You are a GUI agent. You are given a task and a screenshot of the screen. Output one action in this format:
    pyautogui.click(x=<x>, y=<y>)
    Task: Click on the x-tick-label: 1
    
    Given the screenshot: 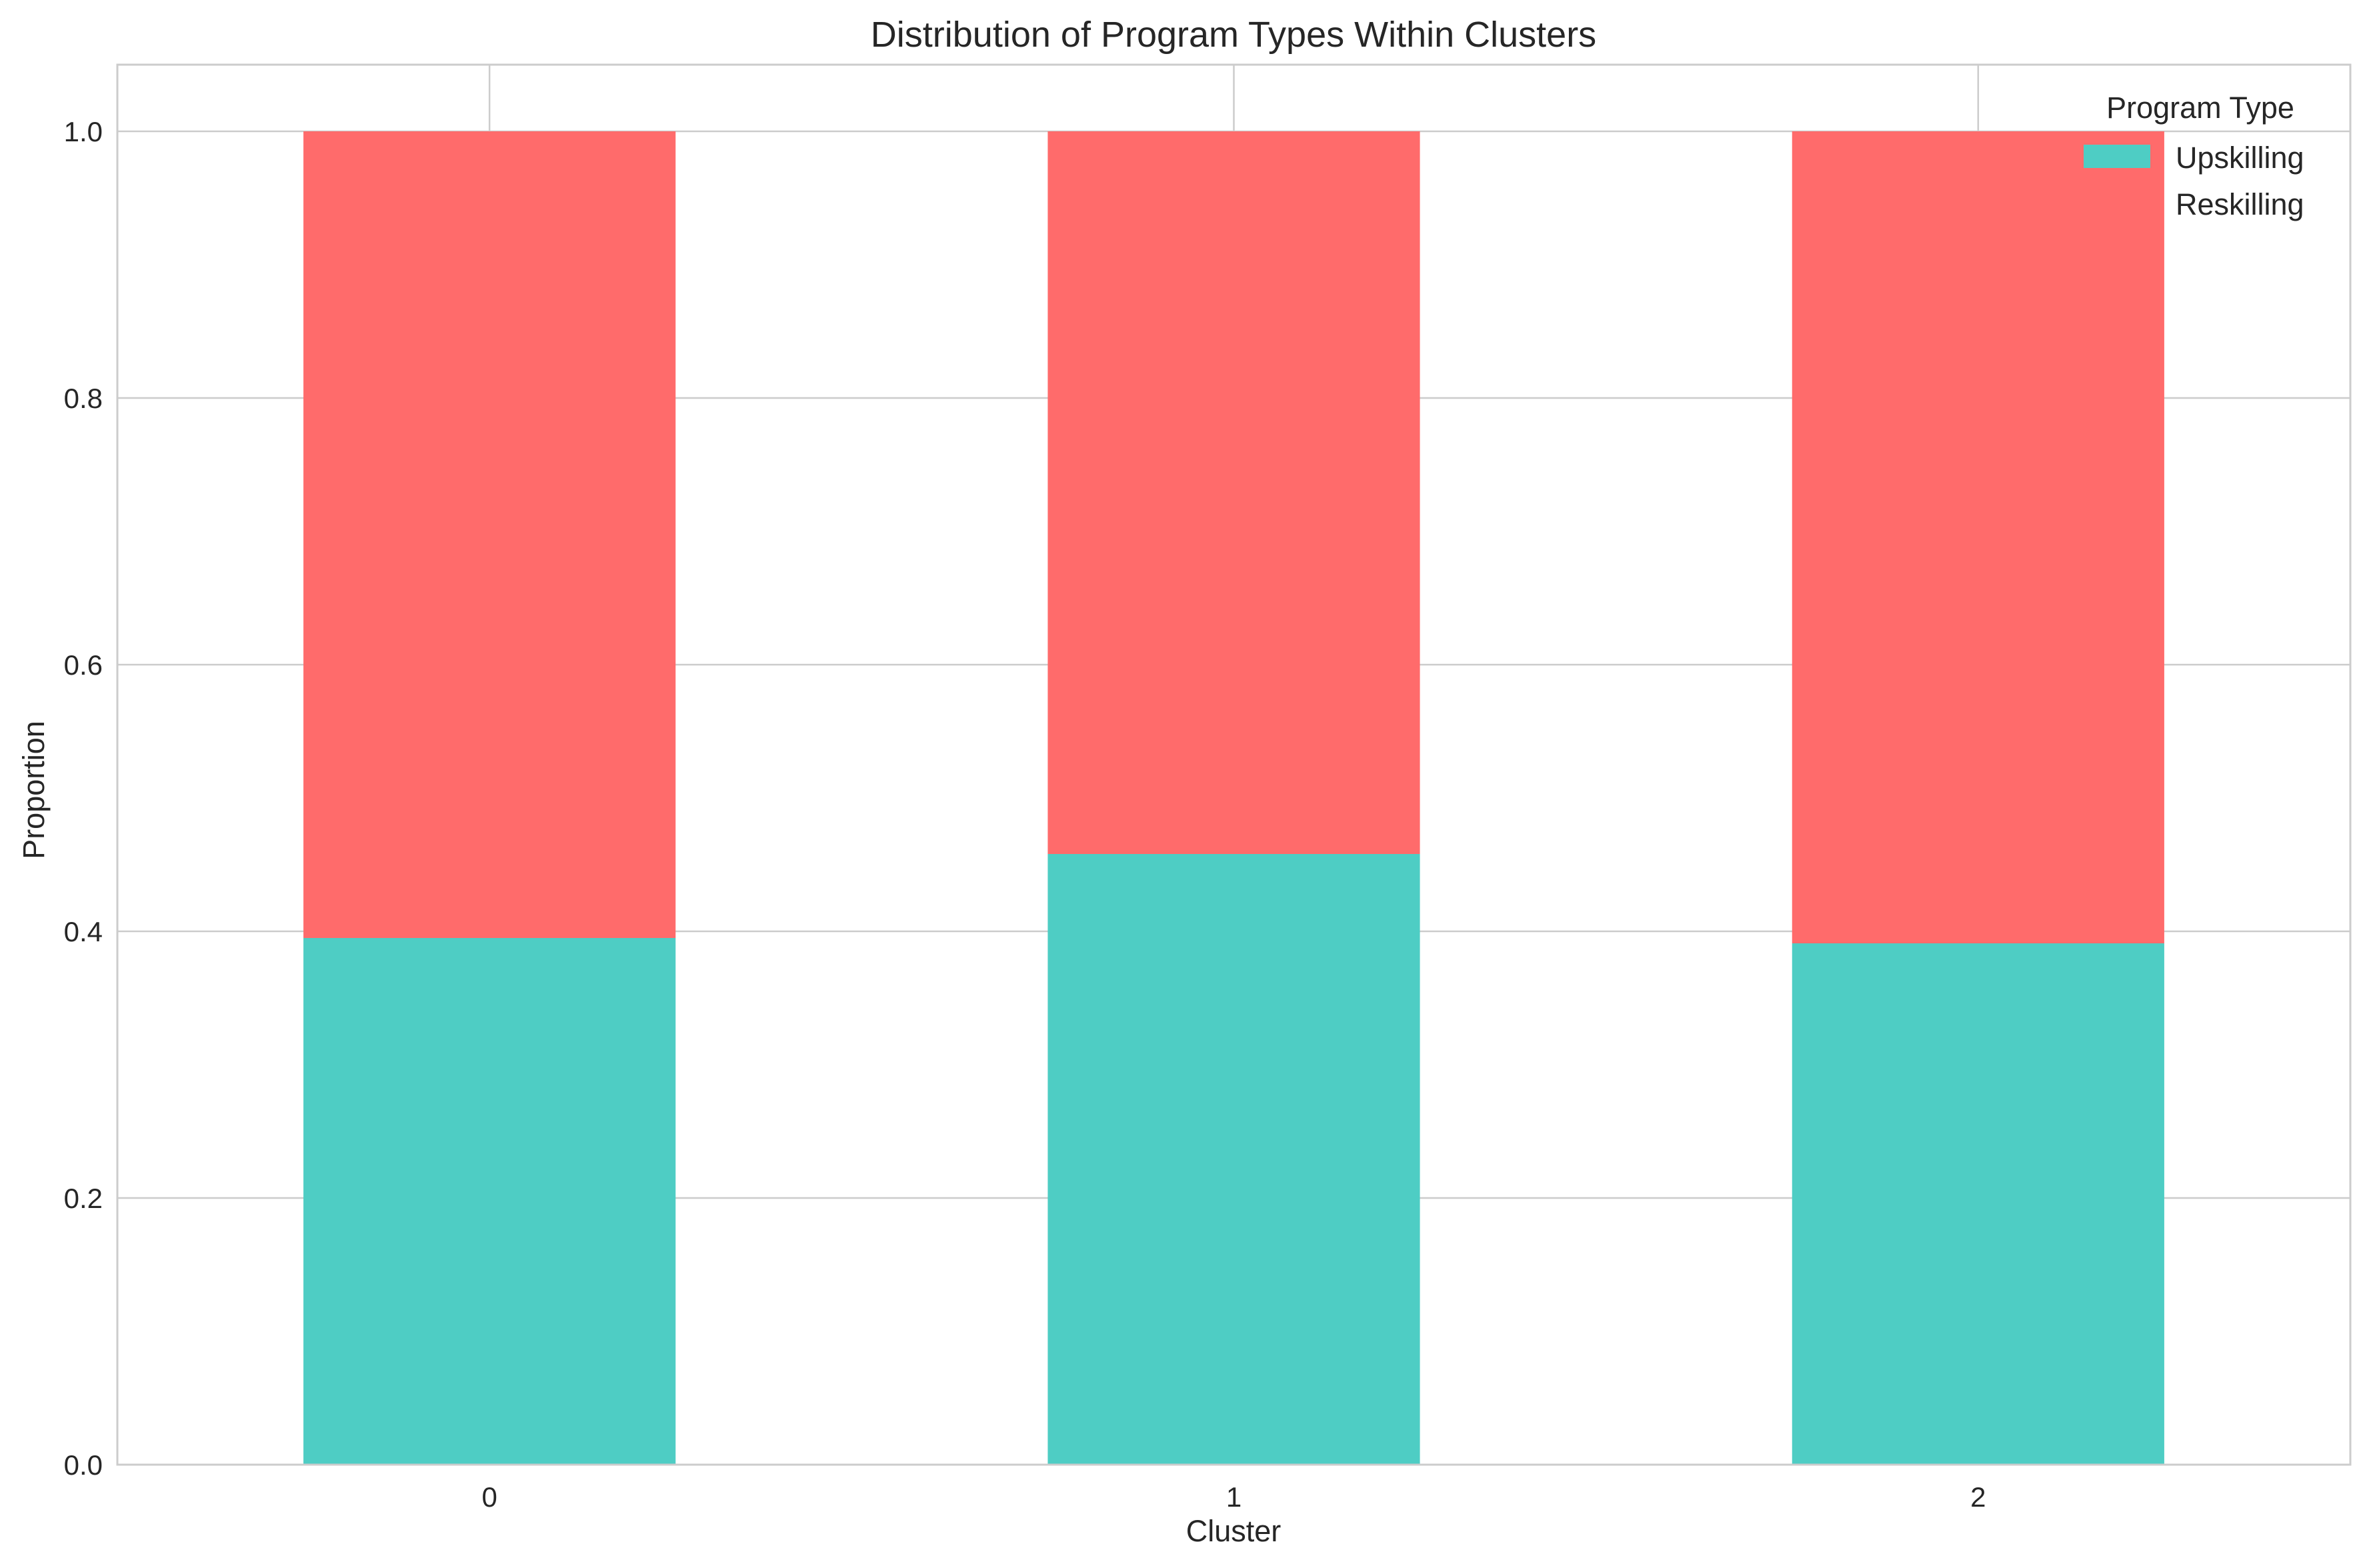 What is the action you would take?
    pyautogui.click(x=1234, y=1497)
    